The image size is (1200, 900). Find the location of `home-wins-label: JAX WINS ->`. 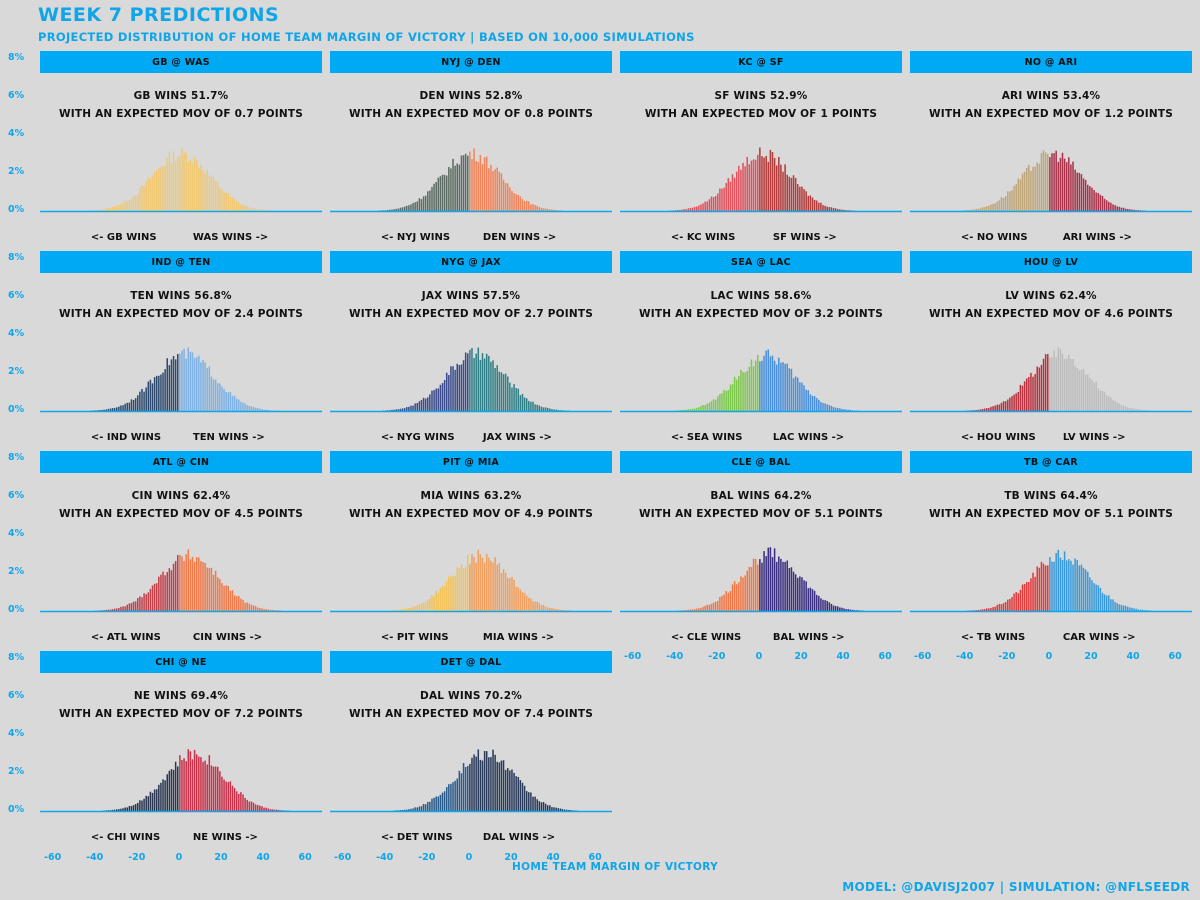

home-wins-label: JAX WINS -> is located at coordinates (517, 437).